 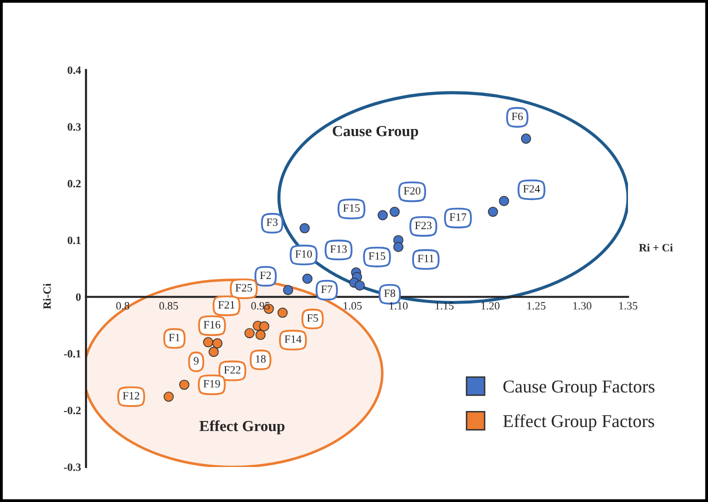 What do you see at coordinates (212, 324) in the screenshot?
I see `annotation: F16` at bounding box center [212, 324].